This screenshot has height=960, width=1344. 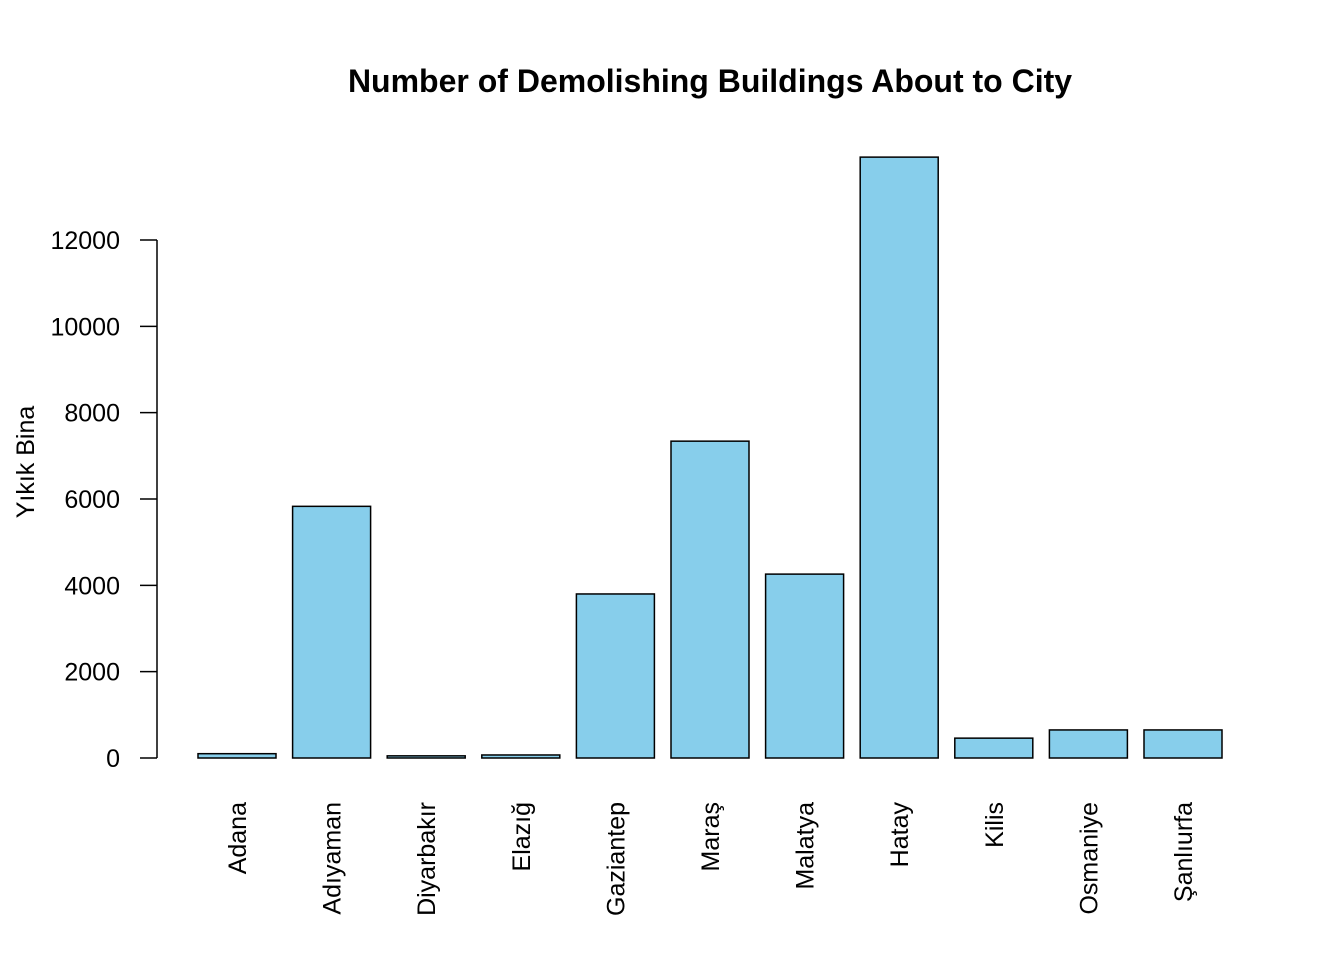 I want to click on x-tick-label: Adıyaman, so click(x=333, y=858).